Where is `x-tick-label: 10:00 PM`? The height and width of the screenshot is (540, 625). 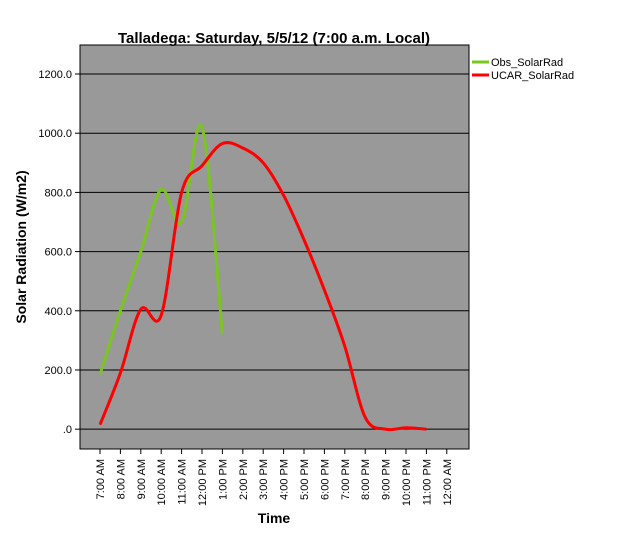
x-tick-label: 10:00 PM is located at coordinates (407, 482).